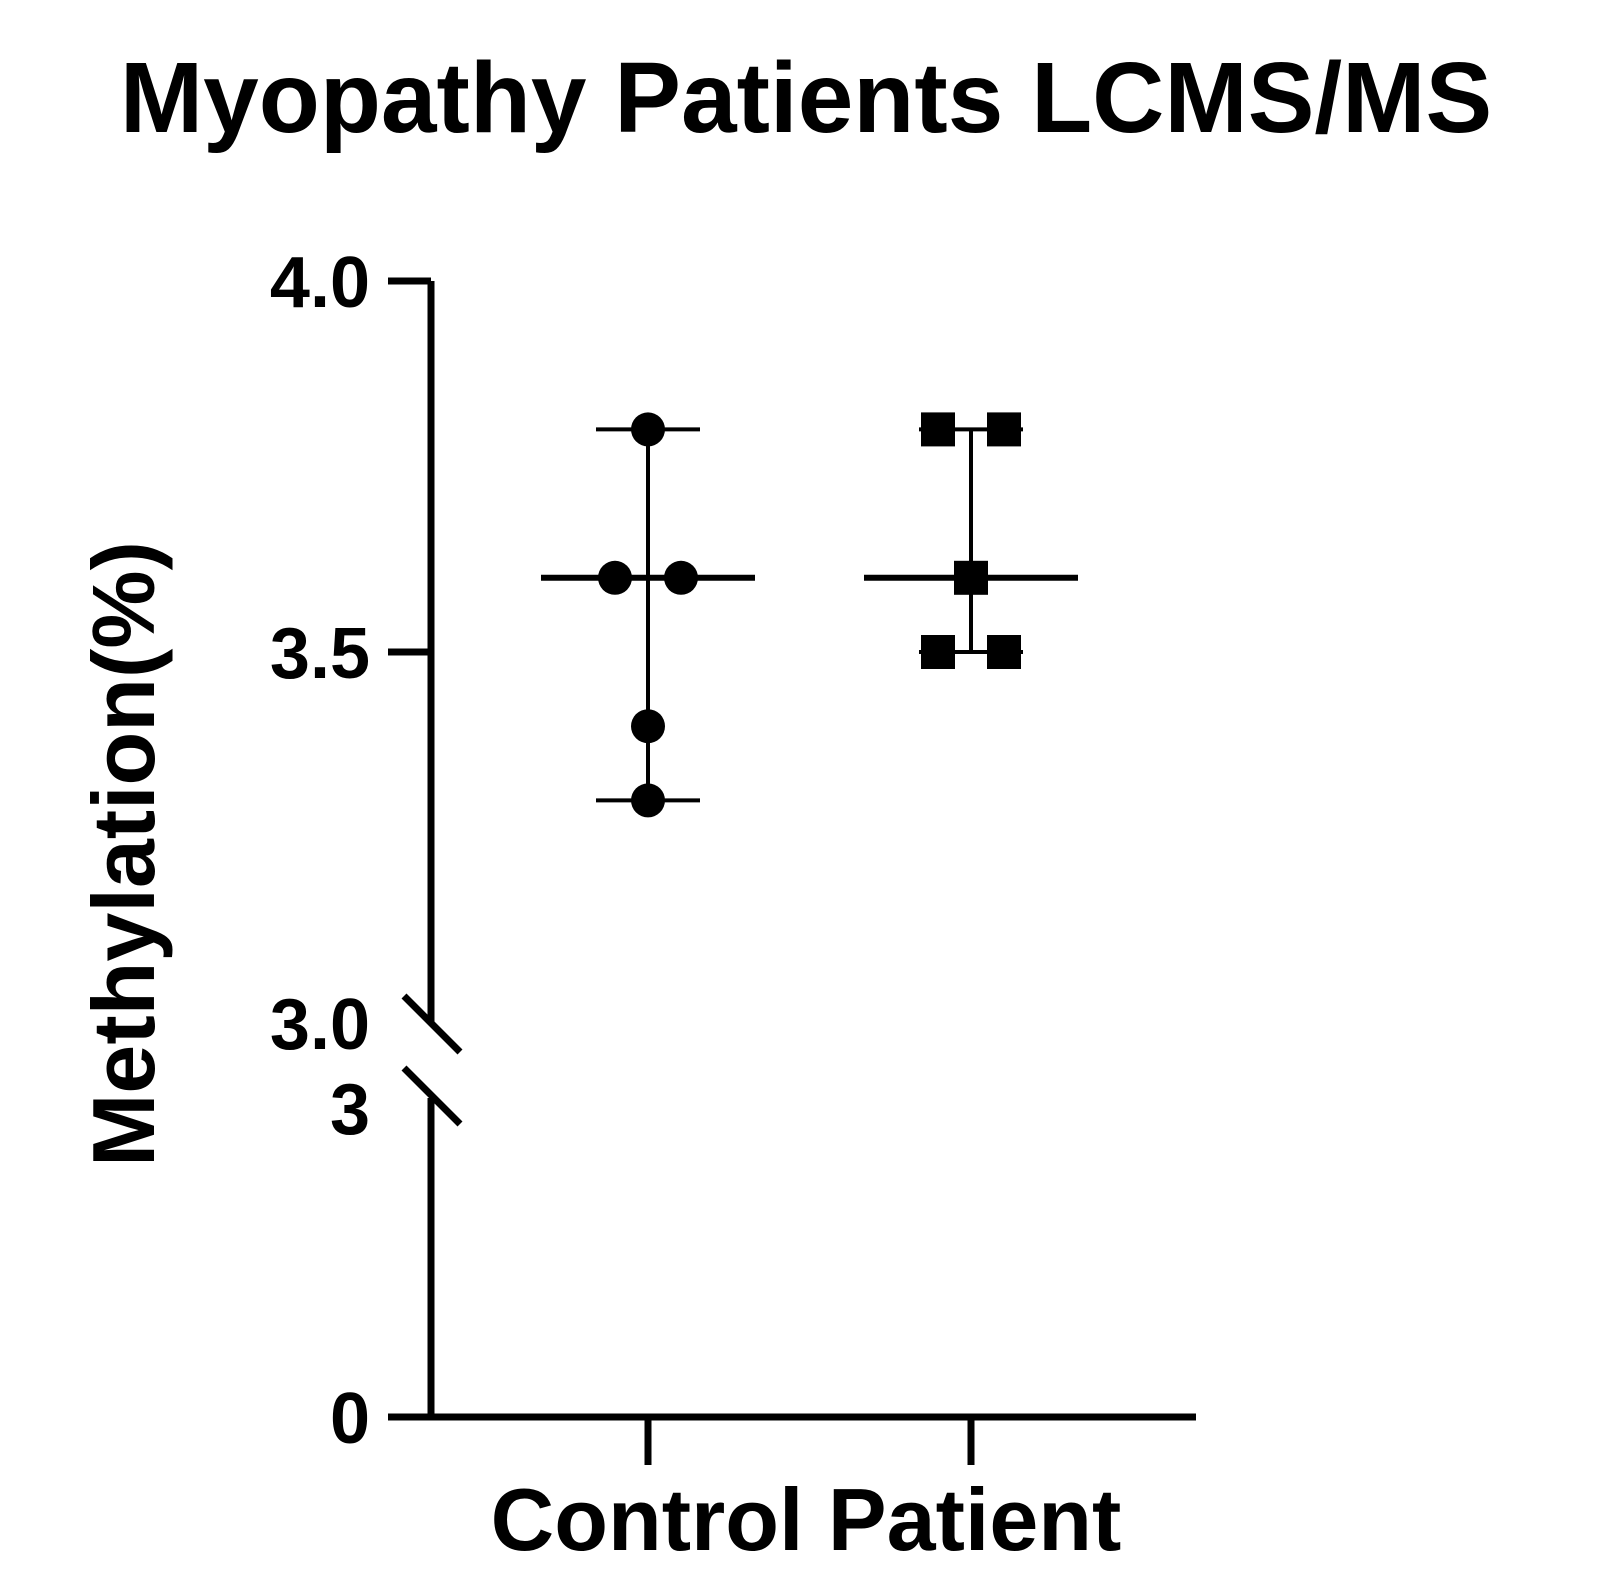 This screenshot has width=1612, height=1588. I want to click on x-axis-label: Control Patient, so click(806, 1519).